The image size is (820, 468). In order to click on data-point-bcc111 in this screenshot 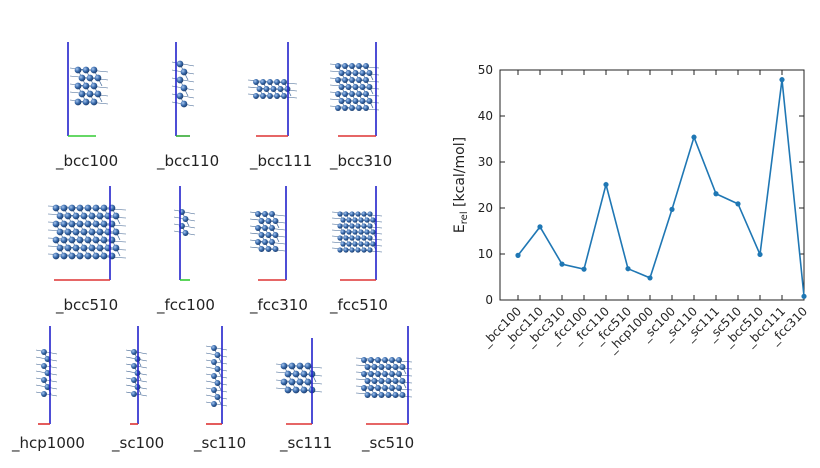, I will do `click(782, 80)`.